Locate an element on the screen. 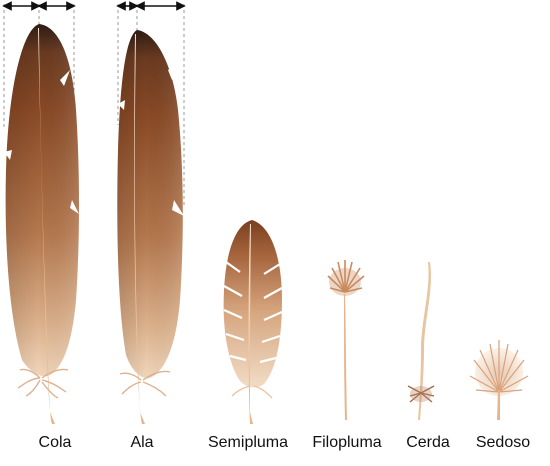  width-arrows is located at coordinates (94, 6).